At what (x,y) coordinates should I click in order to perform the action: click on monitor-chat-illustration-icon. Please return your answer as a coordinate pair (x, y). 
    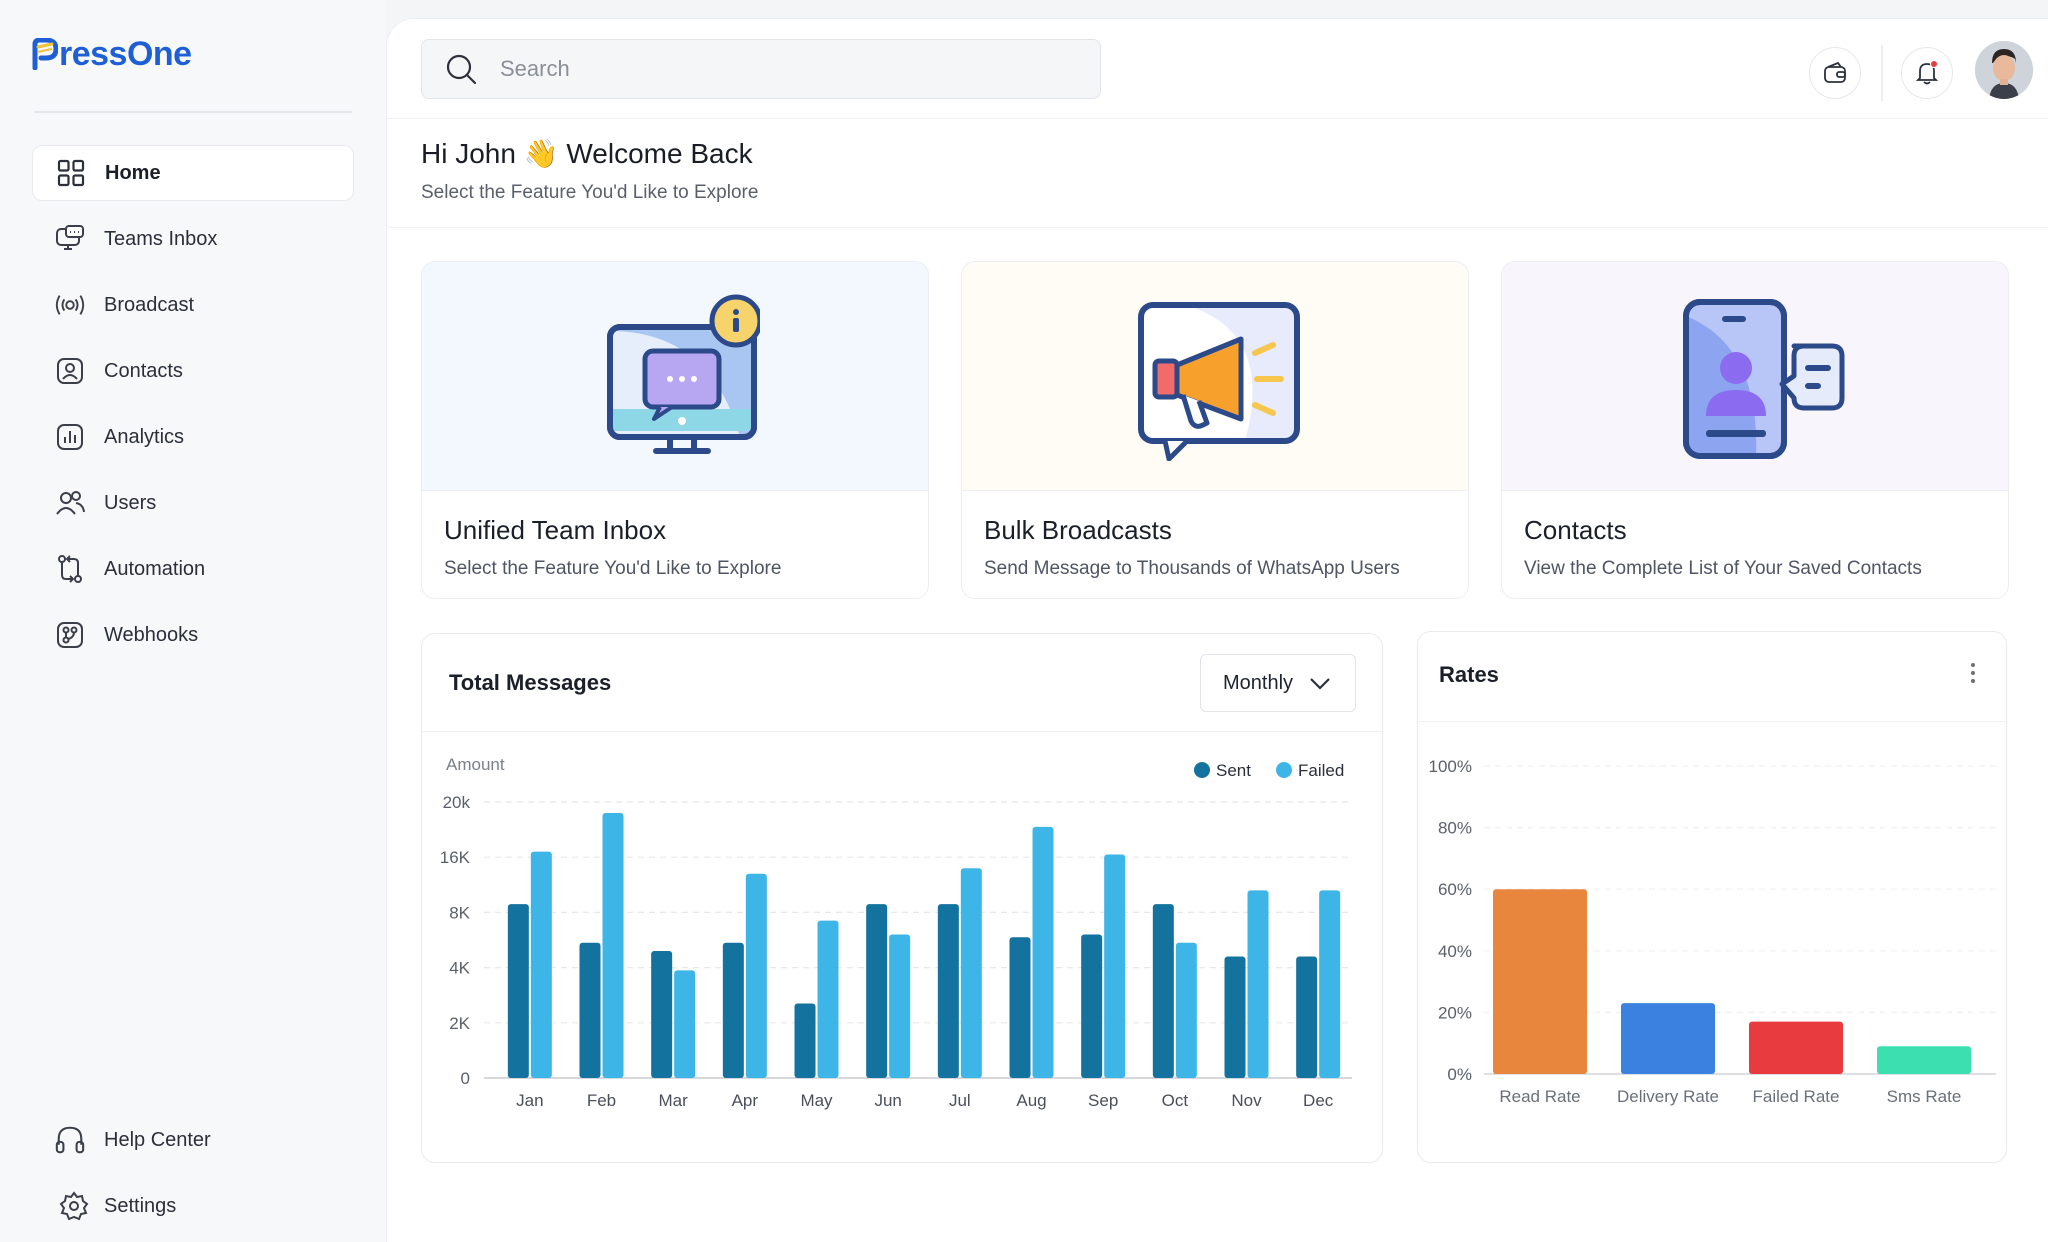
    Looking at the image, I should click on (683, 374).